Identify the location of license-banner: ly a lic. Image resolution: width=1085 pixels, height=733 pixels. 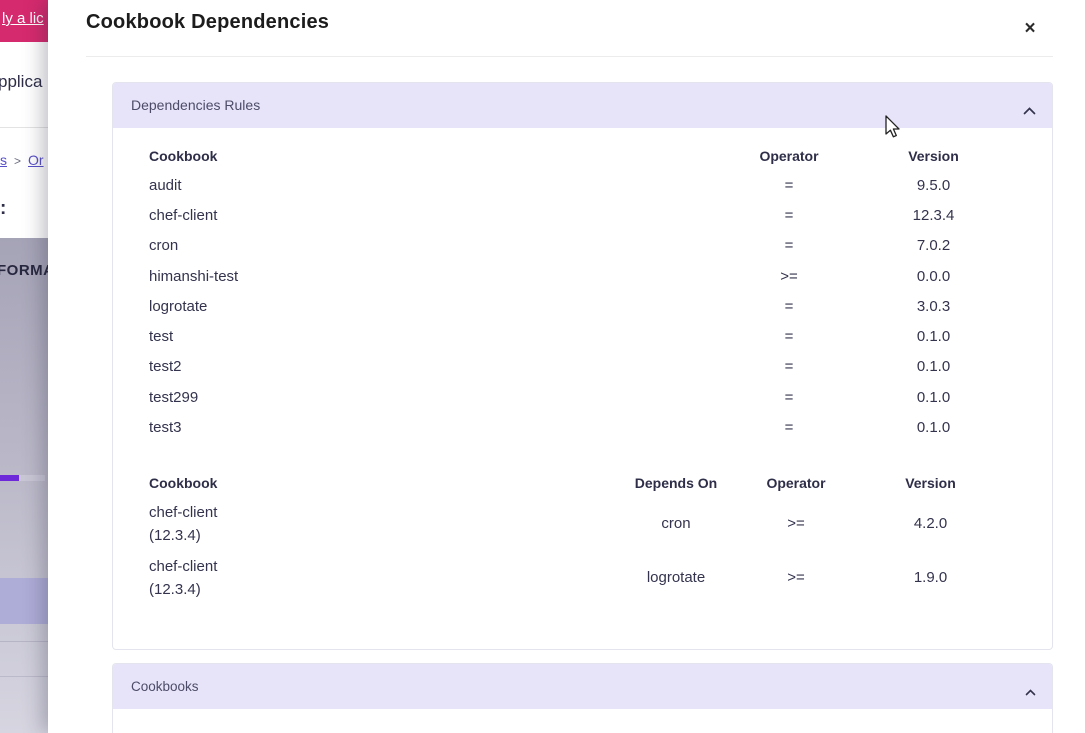
(24, 21).